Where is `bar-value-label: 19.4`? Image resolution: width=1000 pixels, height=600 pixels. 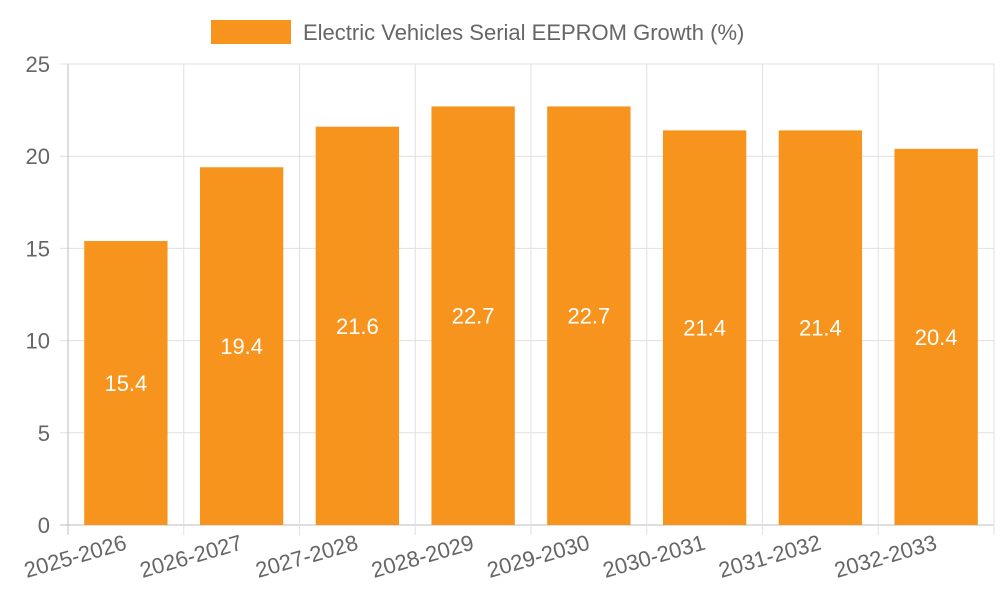
bar-value-label: 19.4 is located at coordinates (241, 346).